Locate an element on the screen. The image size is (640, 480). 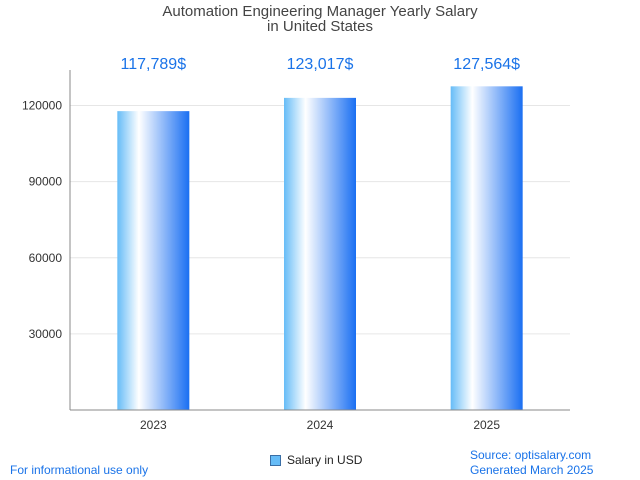
generated-date-text: Generated March 2025 is located at coordinates (532, 470).